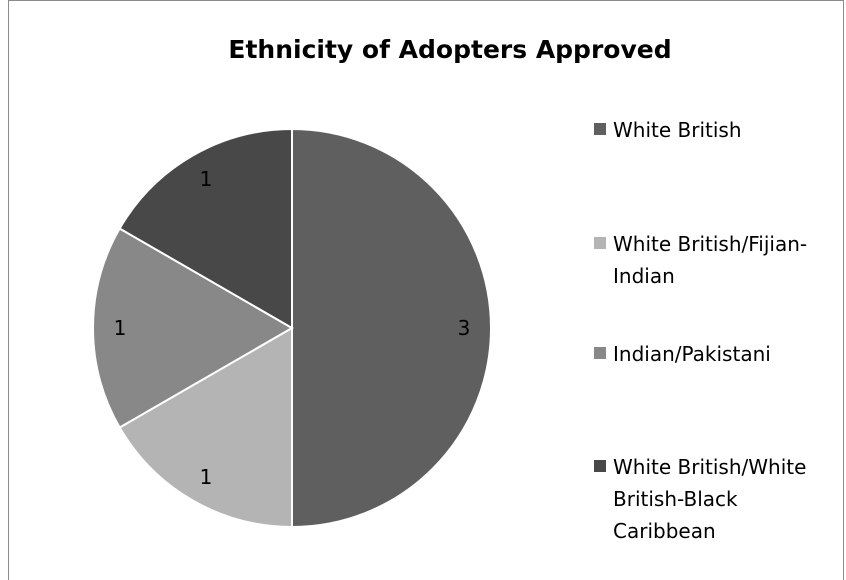  I want to click on legend-label: White British, so click(677, 130).